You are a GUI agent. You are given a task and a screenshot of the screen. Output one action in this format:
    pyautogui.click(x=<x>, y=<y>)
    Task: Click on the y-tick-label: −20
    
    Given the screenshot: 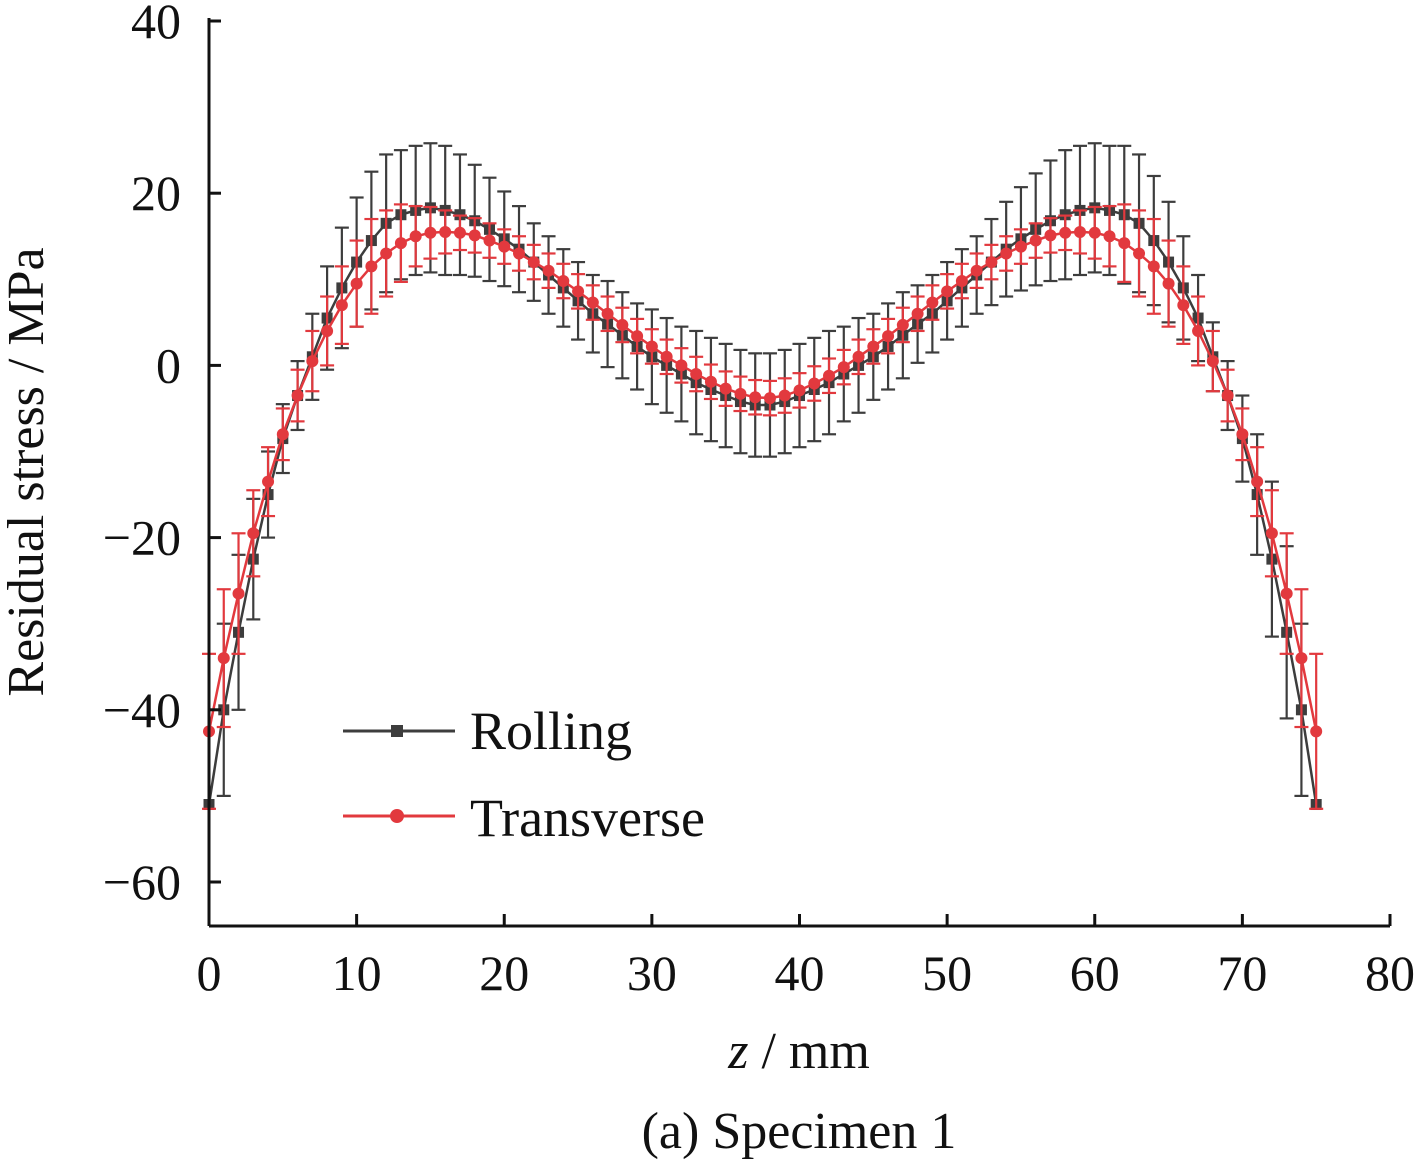 What is the action you would take?
    pyautogui.click(x=142, y=538)
    